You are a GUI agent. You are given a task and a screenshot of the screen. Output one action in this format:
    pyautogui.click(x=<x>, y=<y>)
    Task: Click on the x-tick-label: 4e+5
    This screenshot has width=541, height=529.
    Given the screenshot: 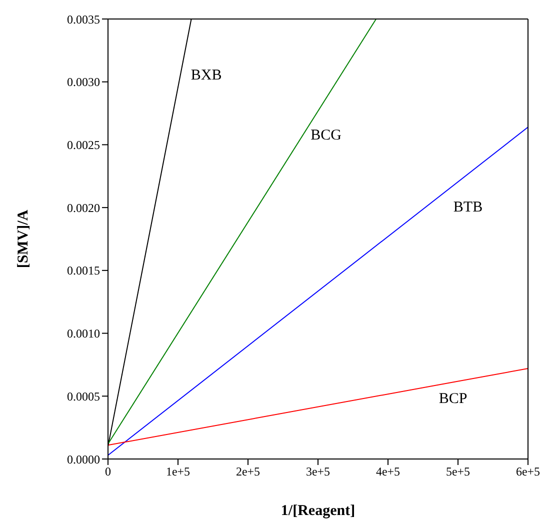 What is the action you would take?
    pyautogui.click(x=388, y=471)
    